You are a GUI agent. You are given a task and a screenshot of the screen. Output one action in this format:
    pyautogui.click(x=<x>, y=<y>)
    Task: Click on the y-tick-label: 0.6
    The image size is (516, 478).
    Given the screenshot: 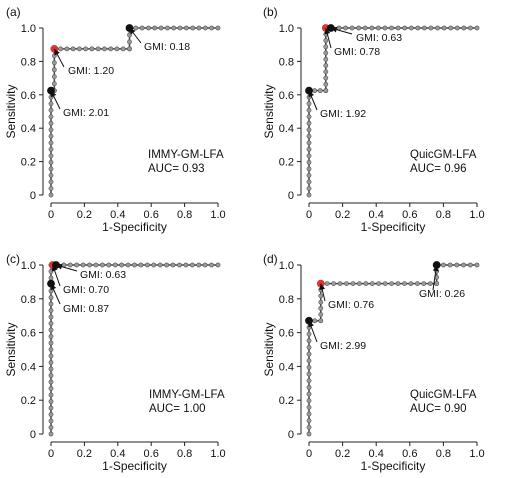 What is the action you would take?
    pyautogui.click(x=286, y=96)
    